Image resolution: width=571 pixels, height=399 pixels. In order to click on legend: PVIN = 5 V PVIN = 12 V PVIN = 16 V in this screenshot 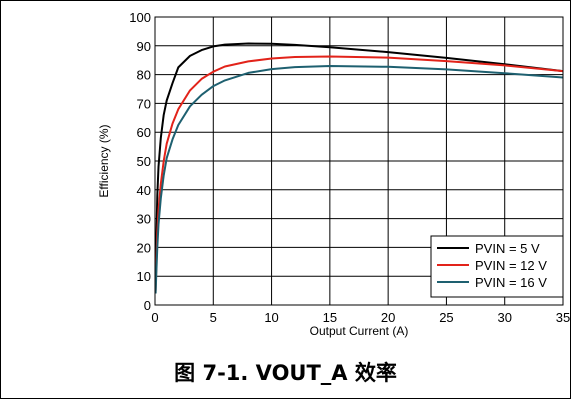, I will do `click(497, 266)`.